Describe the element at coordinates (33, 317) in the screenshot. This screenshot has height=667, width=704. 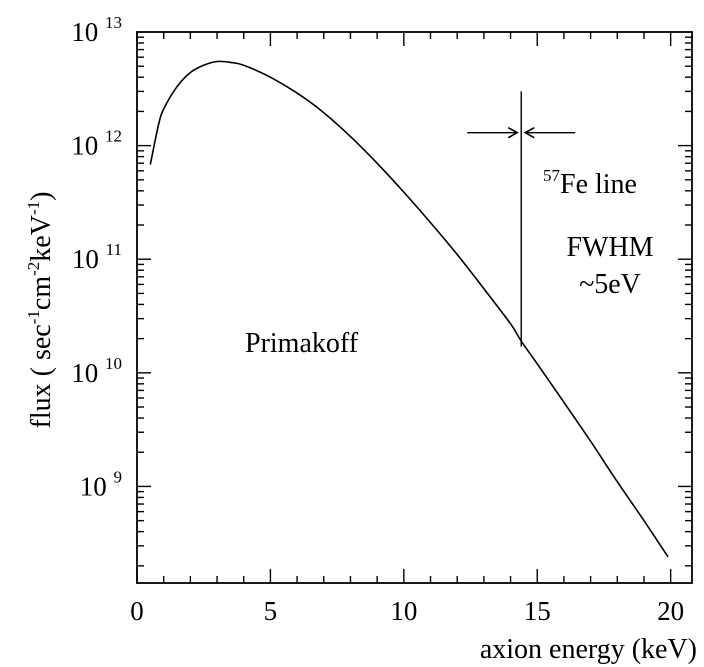
I see `y-title-exp1: -1` at that location.